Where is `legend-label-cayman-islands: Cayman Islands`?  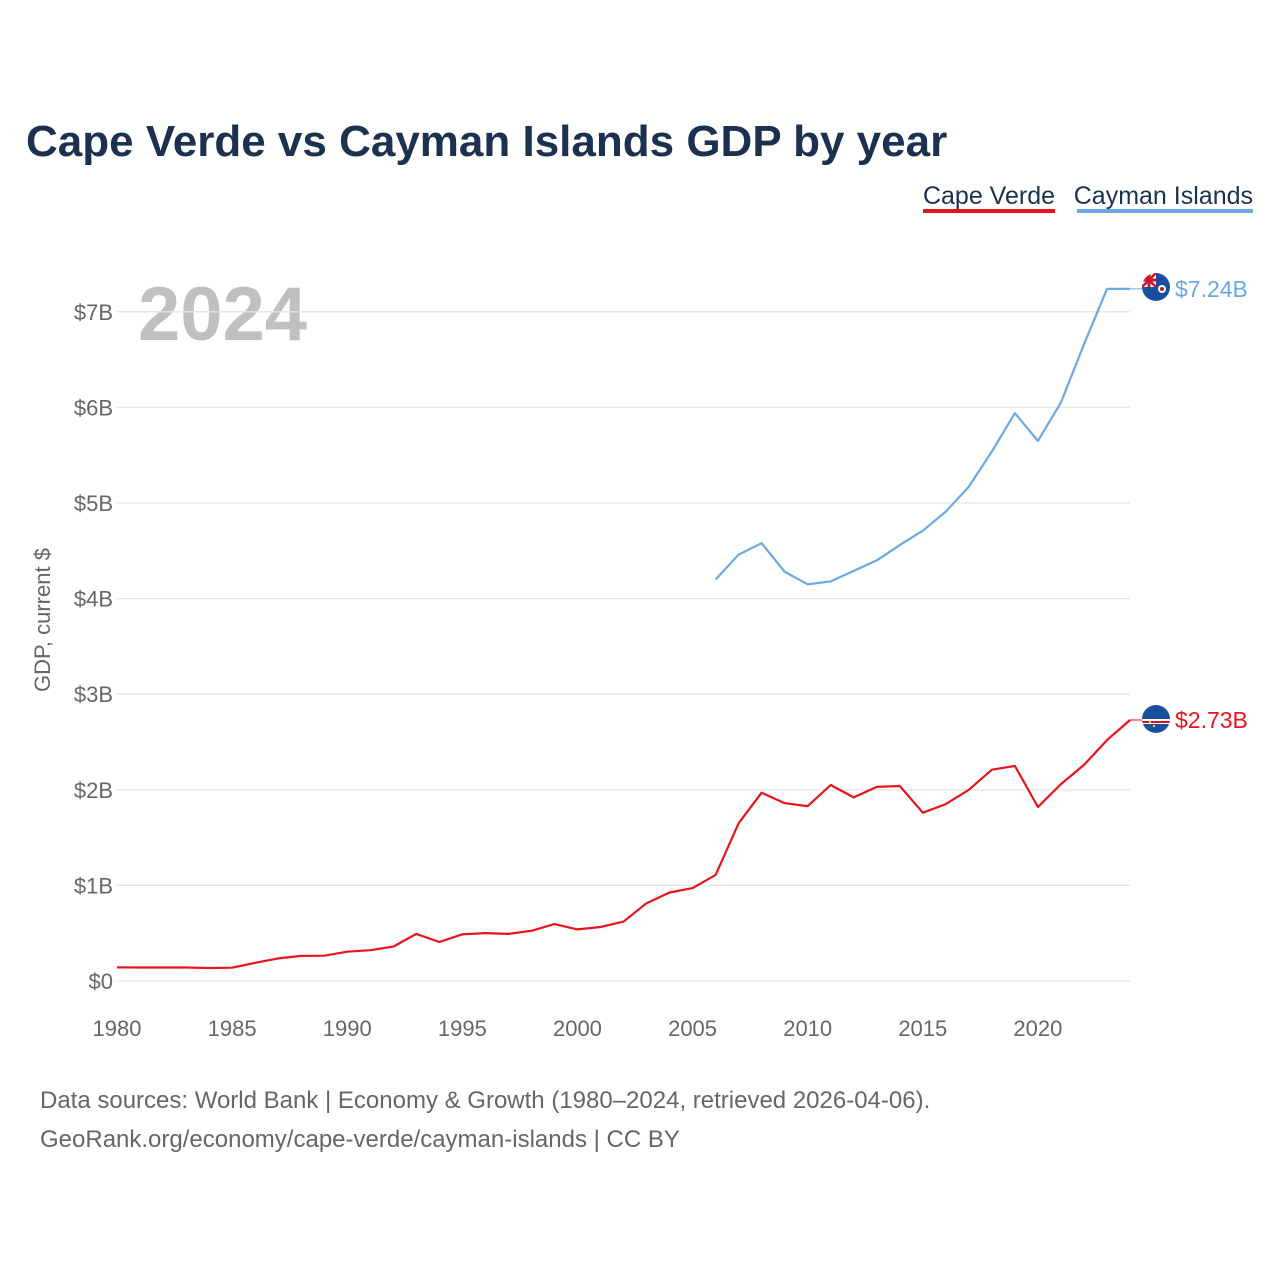
legend-label-cayman-islands: Cayman Islands is located at coordinates (1163, 196).